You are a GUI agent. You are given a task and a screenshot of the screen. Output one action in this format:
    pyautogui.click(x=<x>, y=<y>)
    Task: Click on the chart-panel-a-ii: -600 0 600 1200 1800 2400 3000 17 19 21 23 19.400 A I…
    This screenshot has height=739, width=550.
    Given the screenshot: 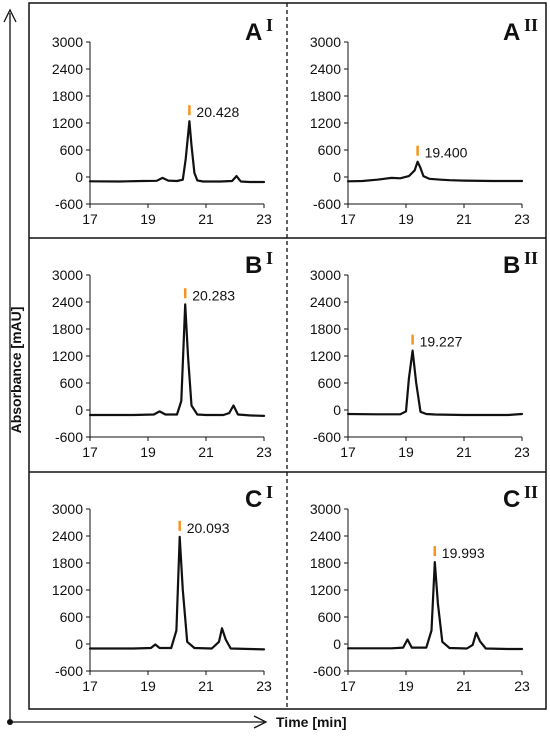 What is the action you would take?
    pyautogui.click(x=424, y=121)
    